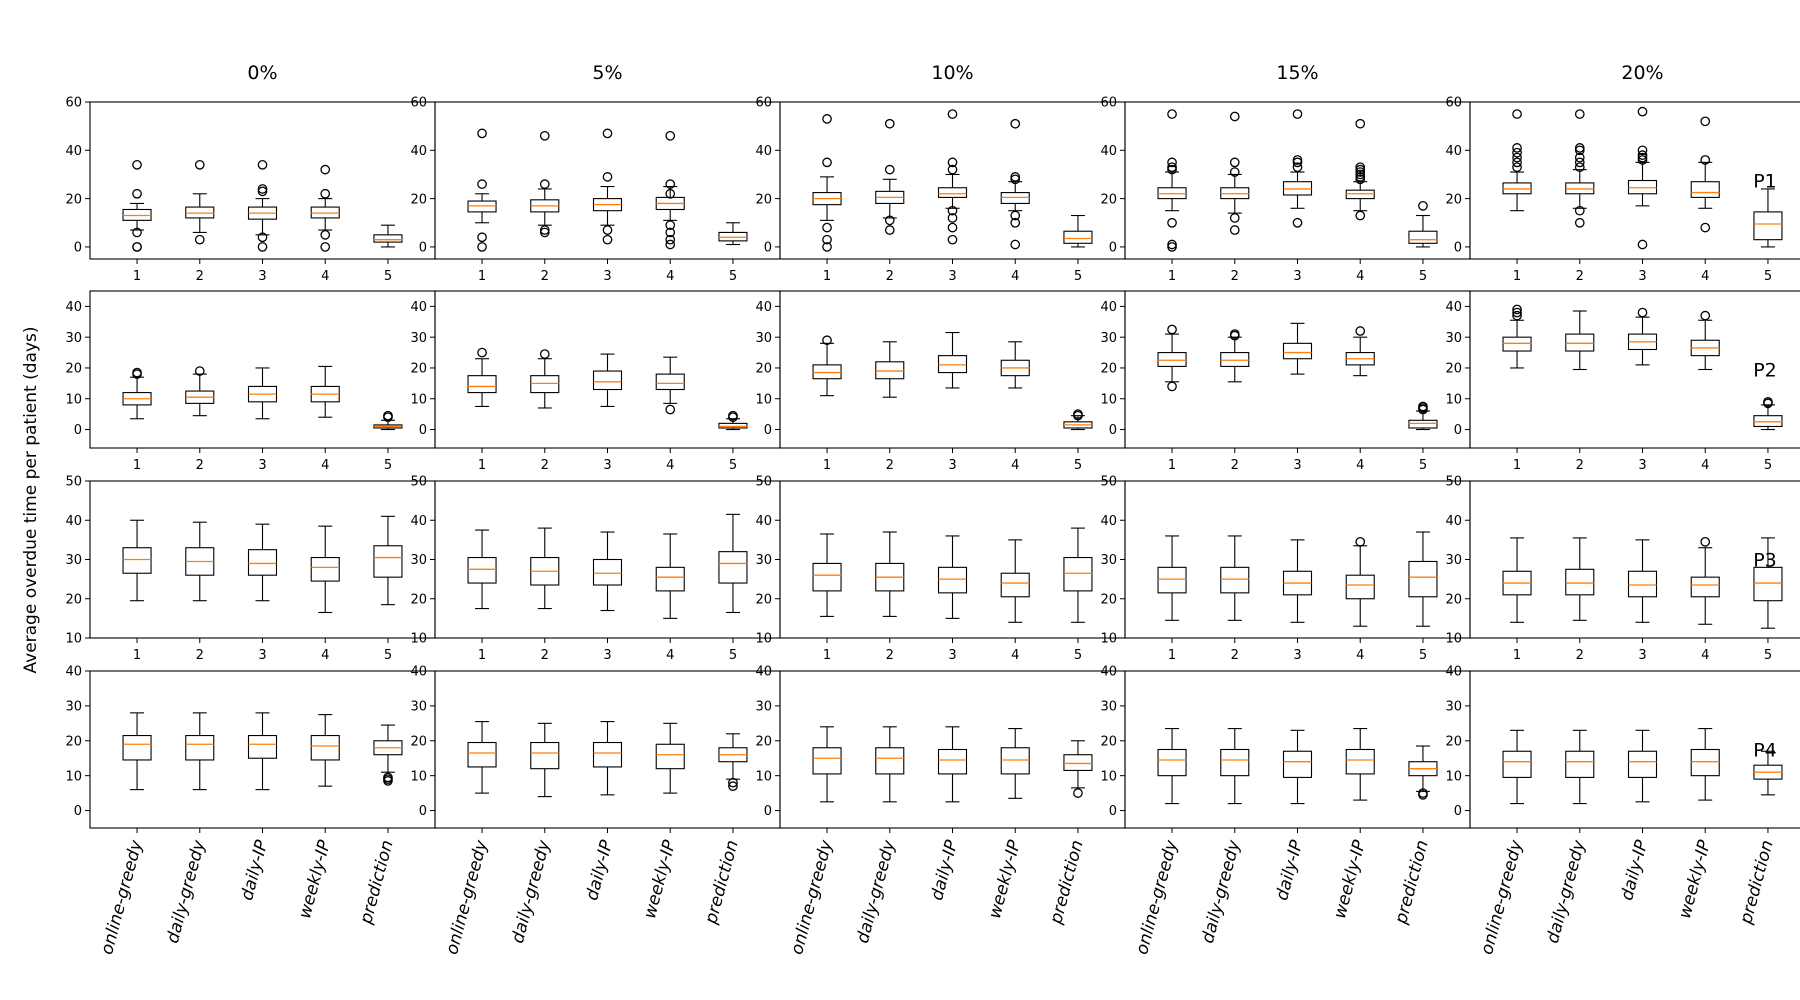  Describe the element at coordinates (1453, 776) in the screenshot. I see `y-tick-label: 10` at that location.